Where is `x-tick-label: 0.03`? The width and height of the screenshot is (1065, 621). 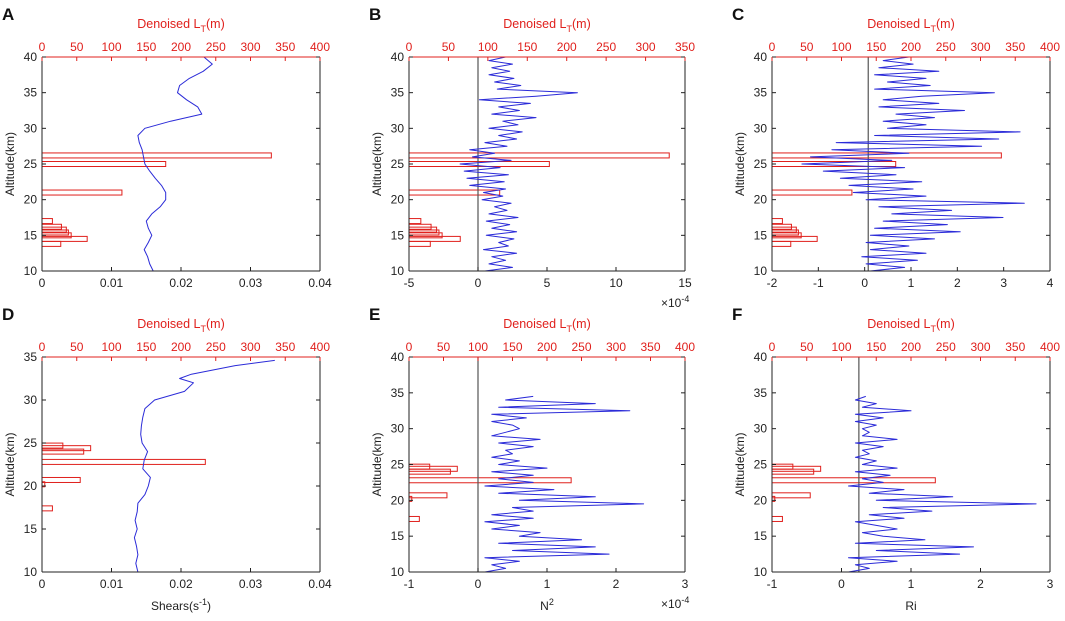
x-tick-label: 0.03 is located at coordinates (251, 283).